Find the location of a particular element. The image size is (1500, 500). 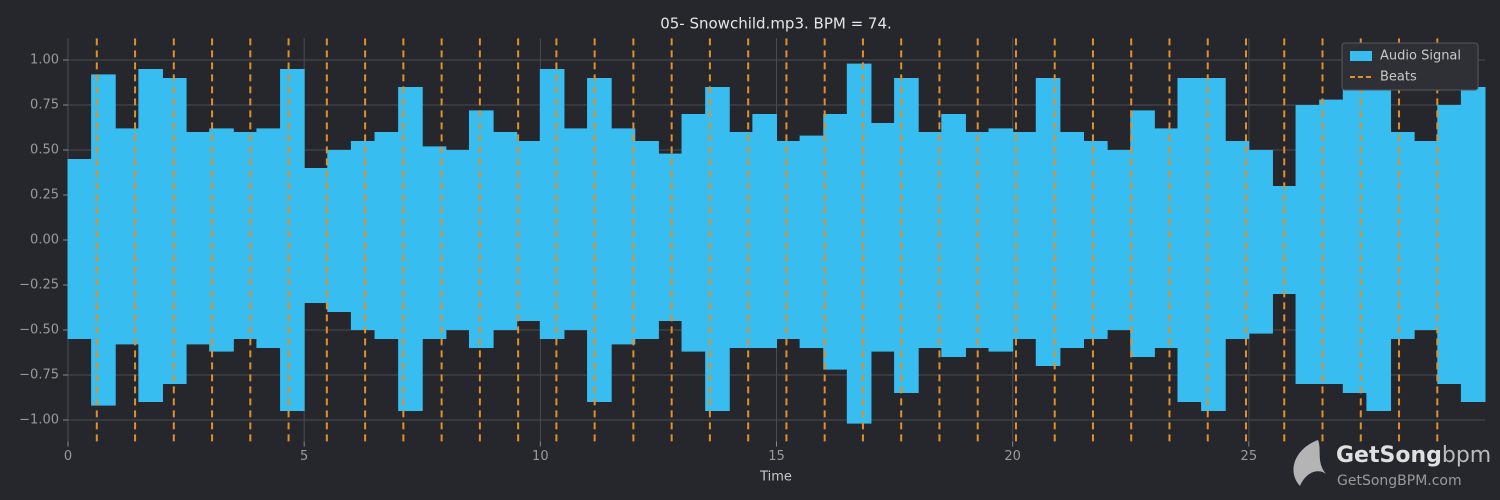

watermark: GetSongbpm GetSongBPM.com is located at coordinates (1392, 464).